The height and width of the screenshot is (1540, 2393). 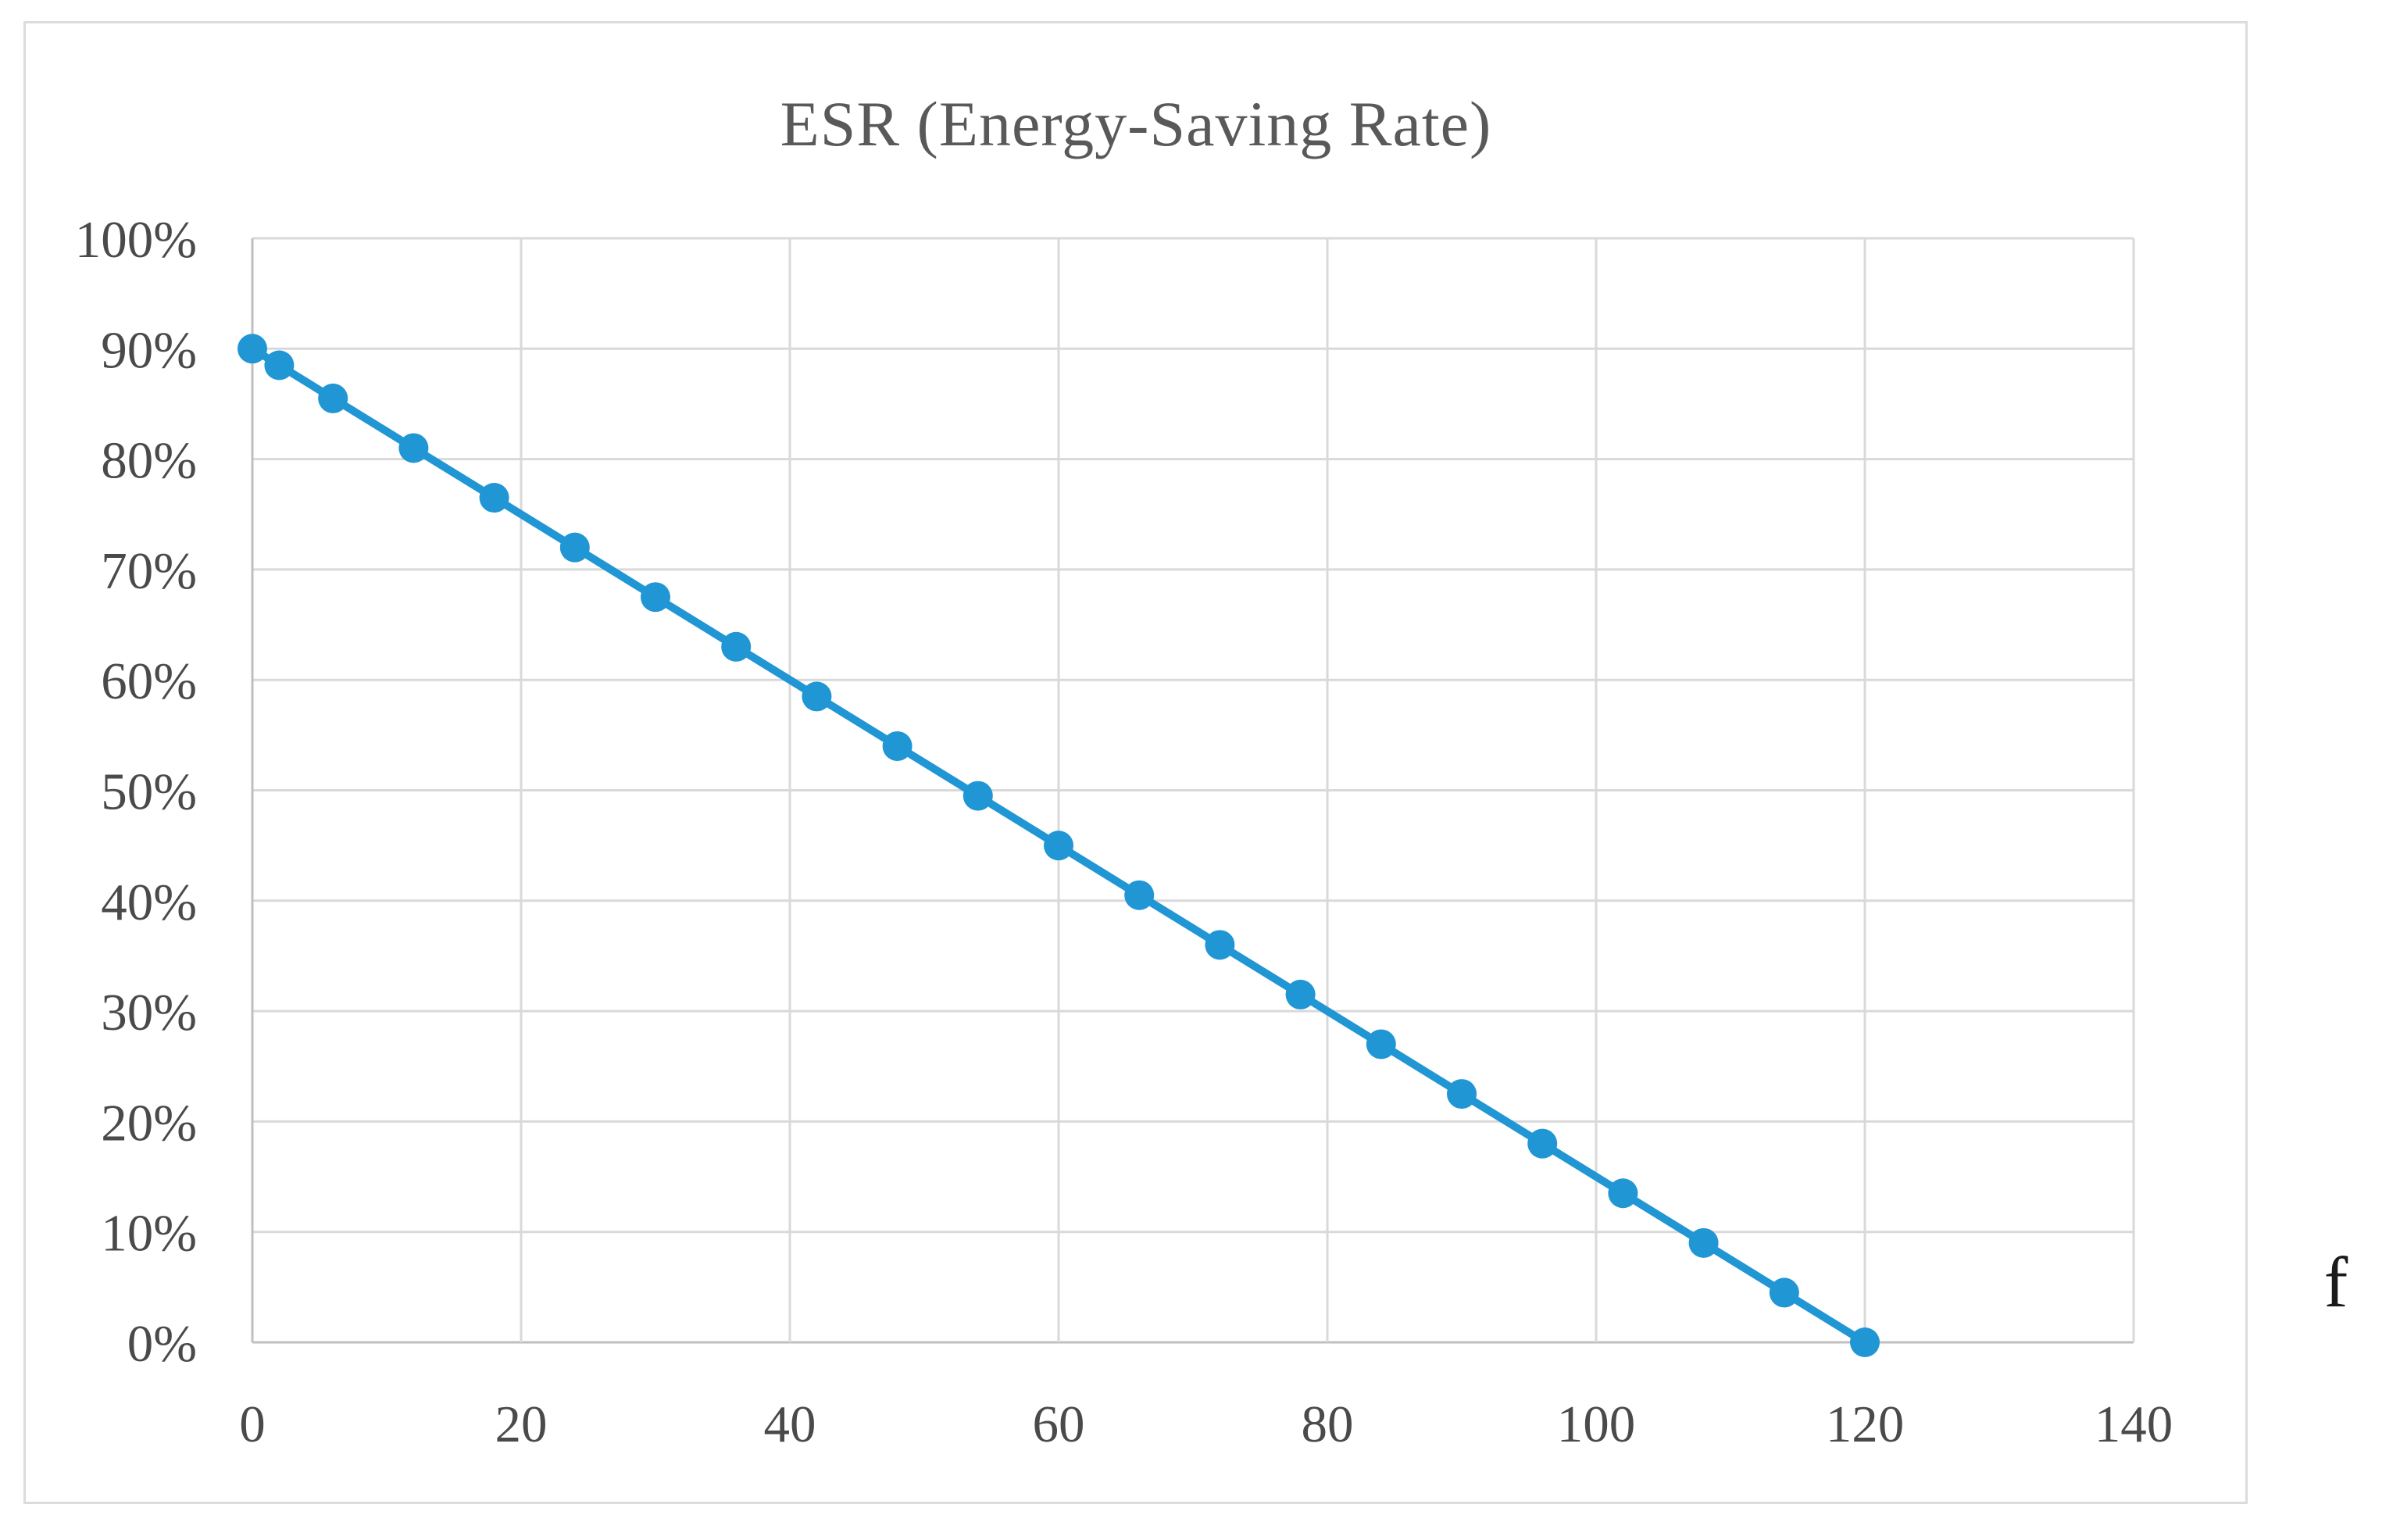 What do you see at coordinates (149, 461) in the screenshot?
I see `y-tick-label: 80%` at bounding box center [149, 461].